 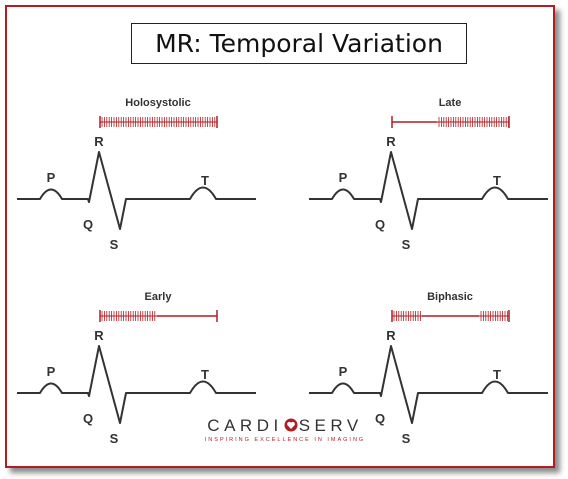 I want to click on panel-label-holosystolic: Holosystolic, so click(x=157, y=103).